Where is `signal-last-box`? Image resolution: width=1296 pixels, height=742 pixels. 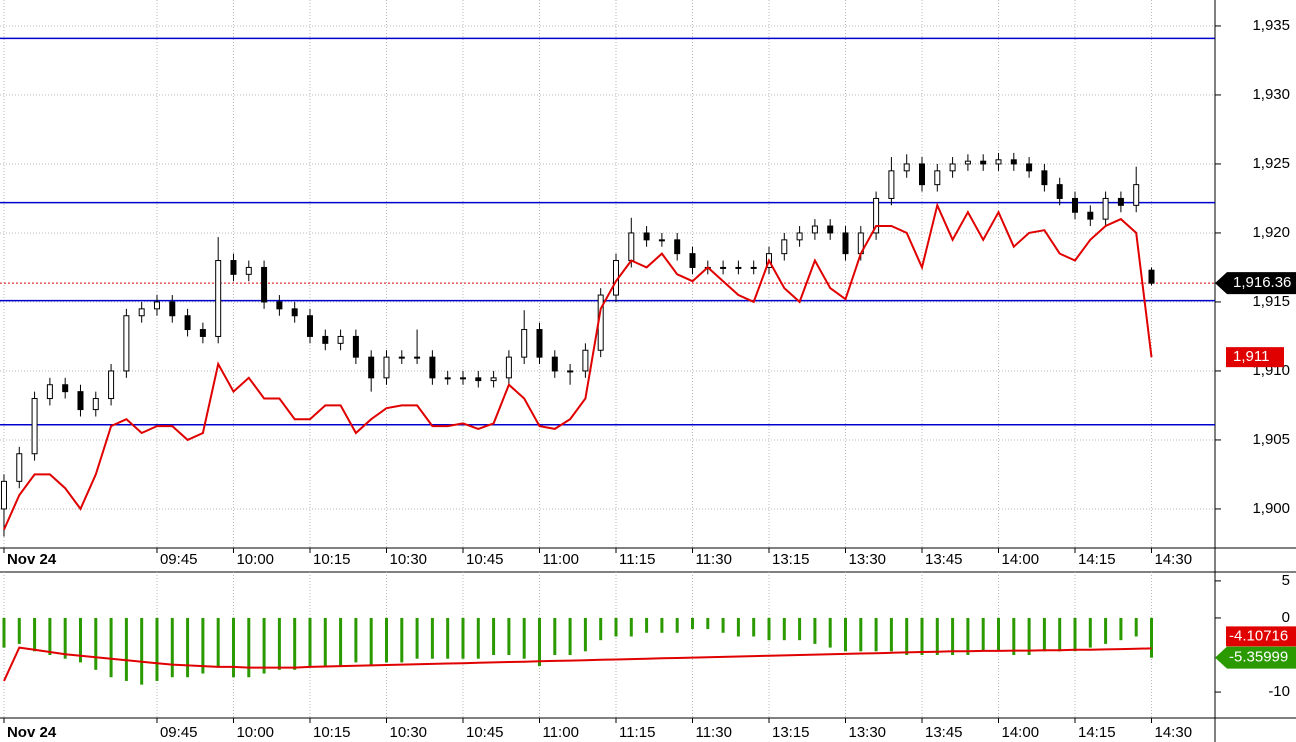 signal-last-box is located at coordinates (1261, 636).